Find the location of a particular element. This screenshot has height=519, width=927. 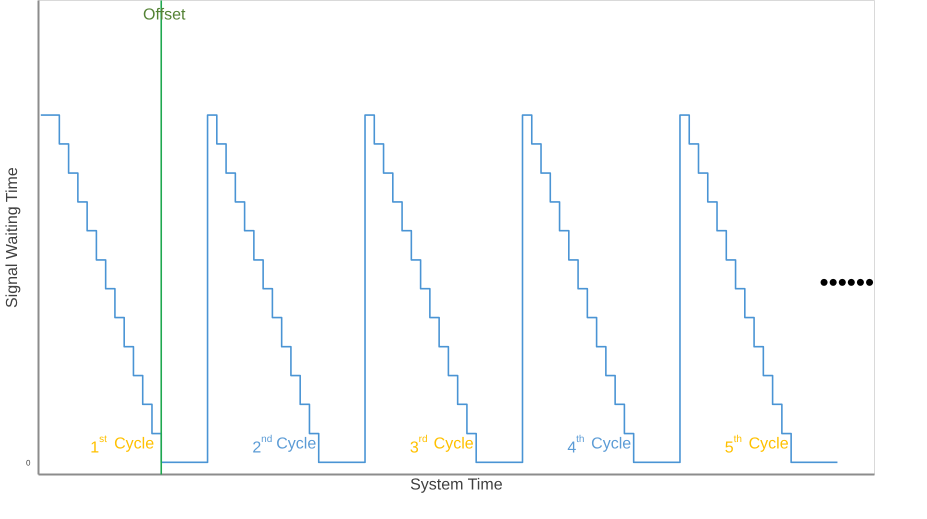

annotation: •••••• is located at coordinates (847, 281).